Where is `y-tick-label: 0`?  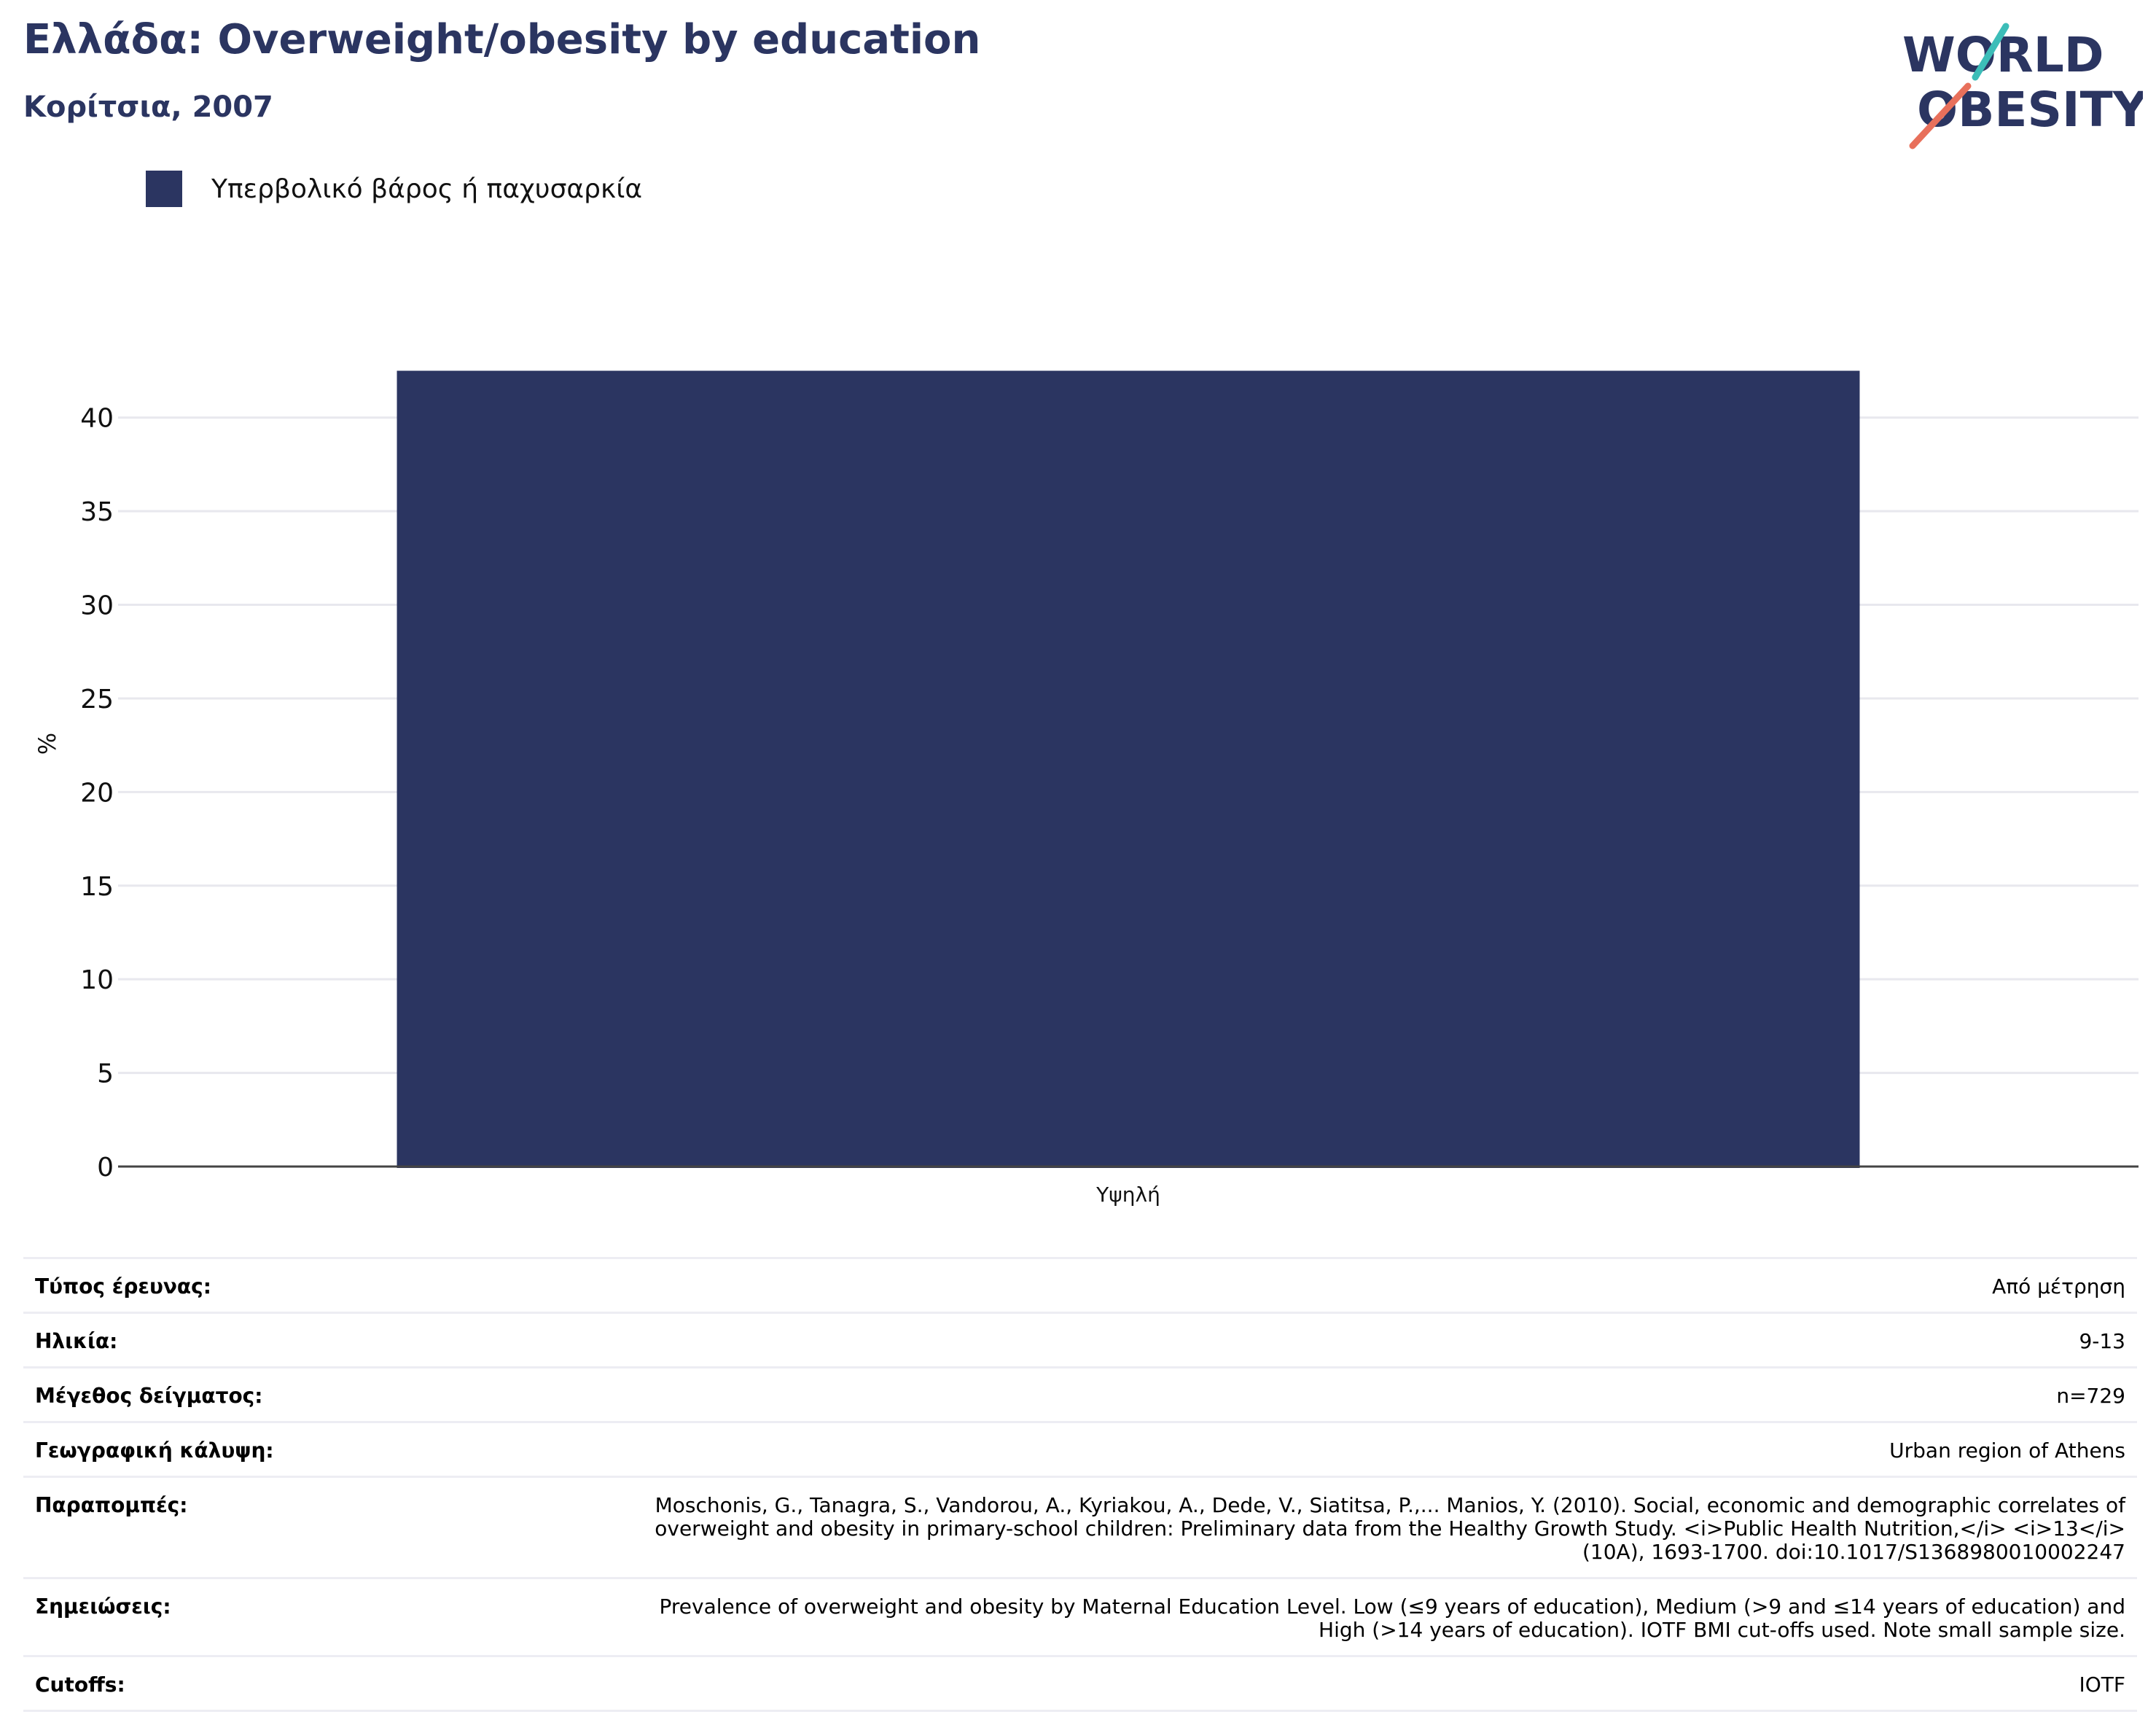 y-tick-label: 0 is located at coordinates (105, 1168).